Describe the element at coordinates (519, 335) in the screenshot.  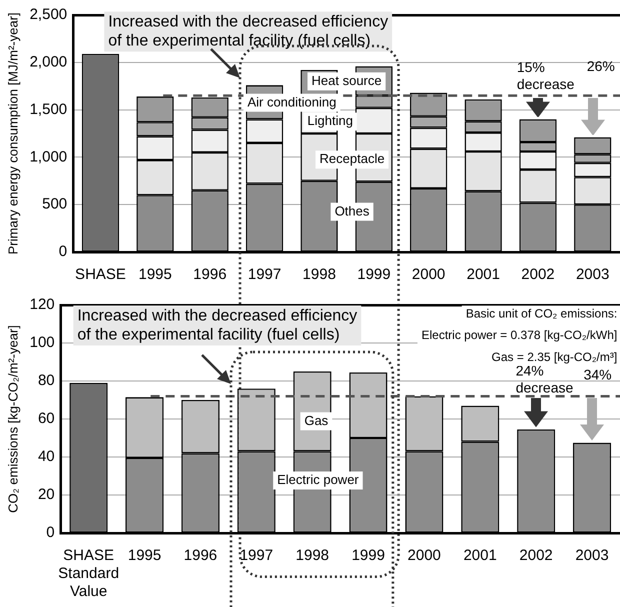
I see `annotation: Electric power = 0.378 [kg-CO₂/kWh]` at that location.